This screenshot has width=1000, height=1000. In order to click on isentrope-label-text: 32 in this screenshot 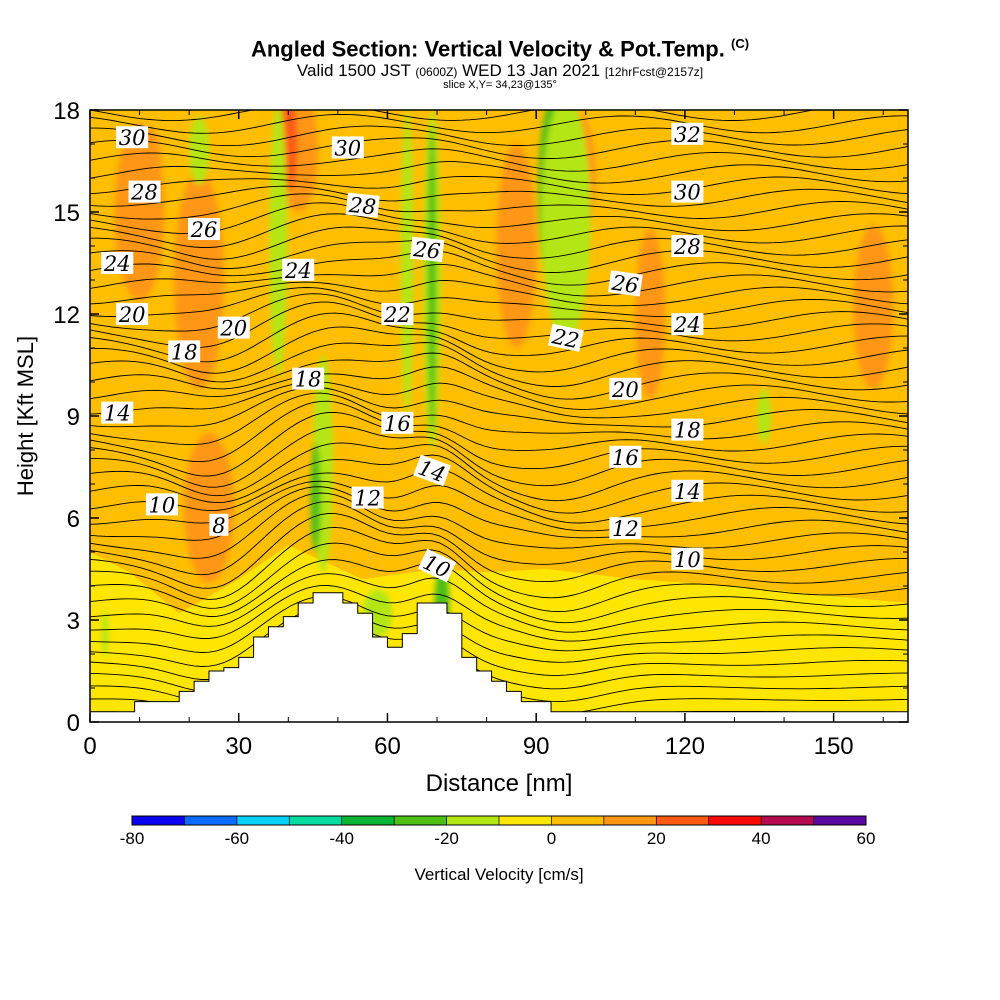, I will do `click(687, 135)`.